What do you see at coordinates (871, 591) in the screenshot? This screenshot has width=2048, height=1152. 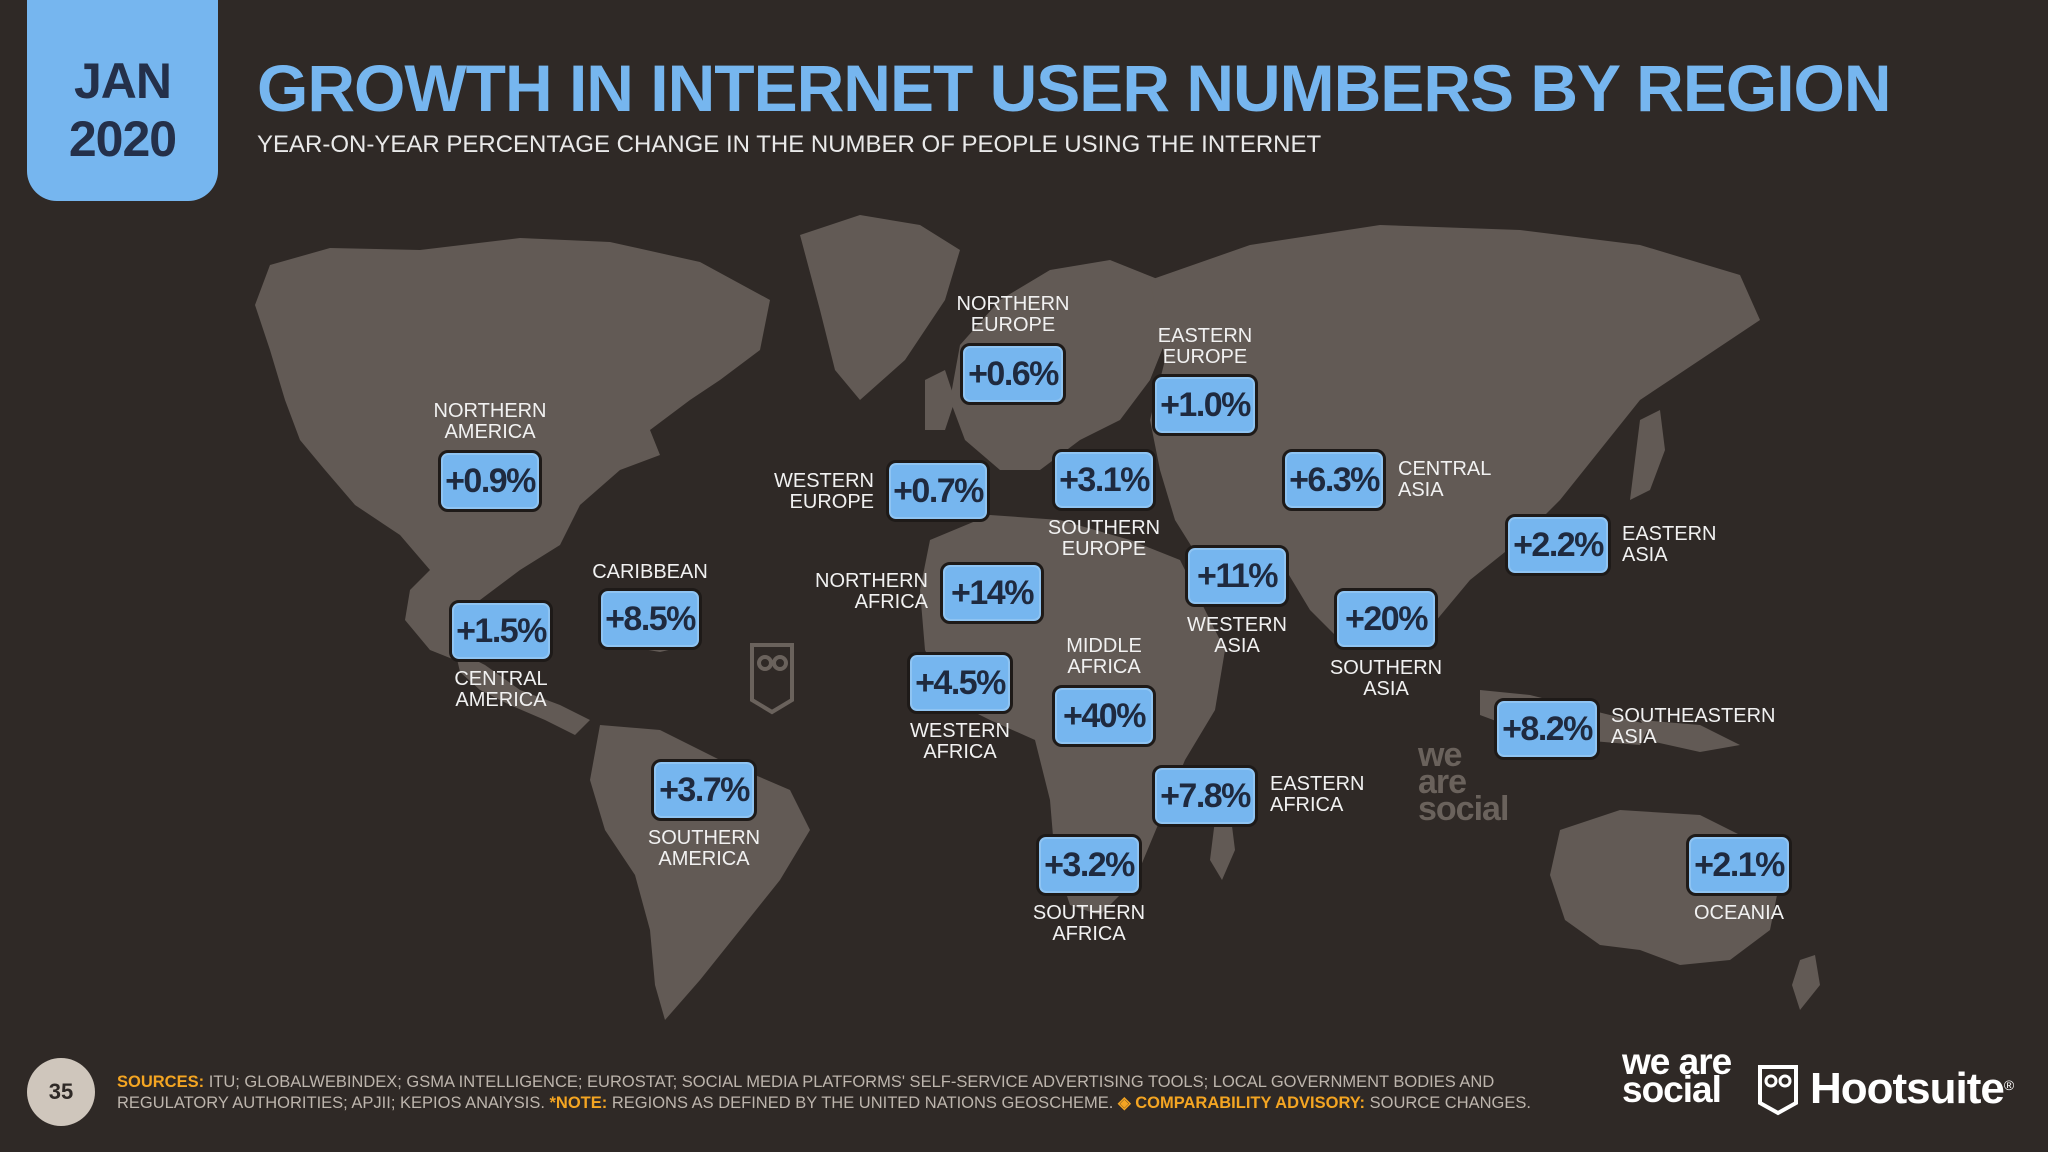 I see `label-northern-africa: NORTHERN AFRICA` at bounding box center [871, 591].